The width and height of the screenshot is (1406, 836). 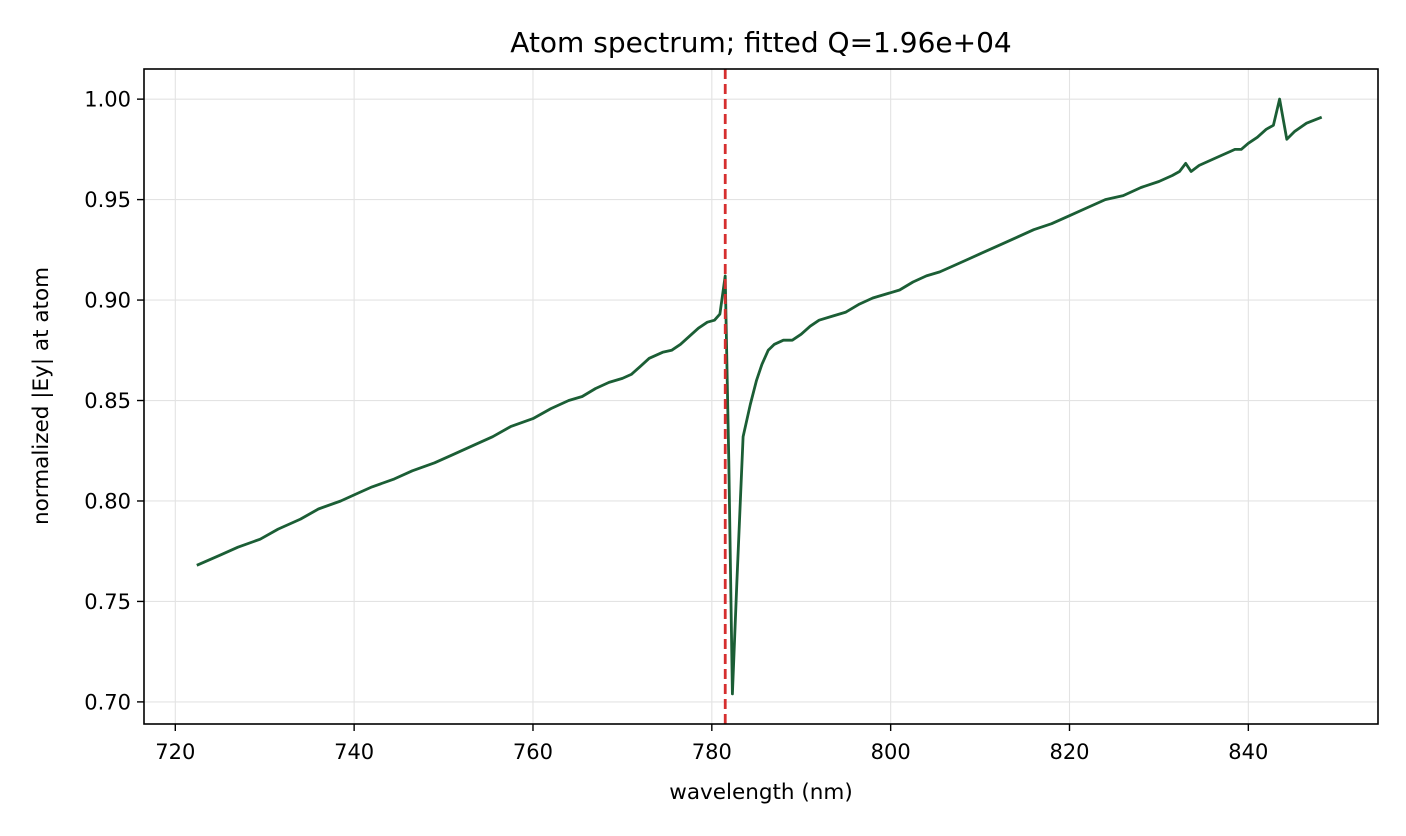 What do you see at coordinates (41, 396) in the screenshot?
I see `y-axis-label: normalized |Ey| at atom` at bounding box center [41, 396].